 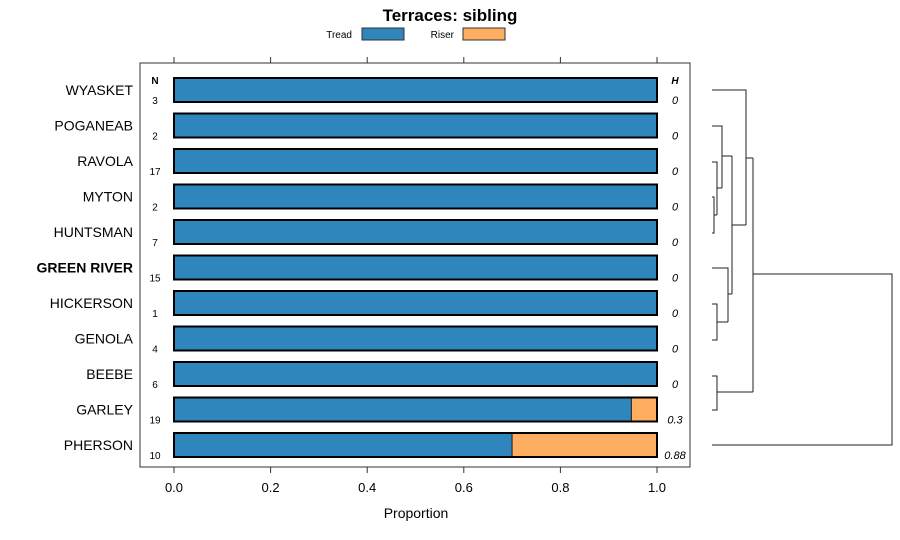 What do you see at coordinates (416, 34) in the screenshot?
I see `legend: Tread Riser` at bounding box center [416, 34].